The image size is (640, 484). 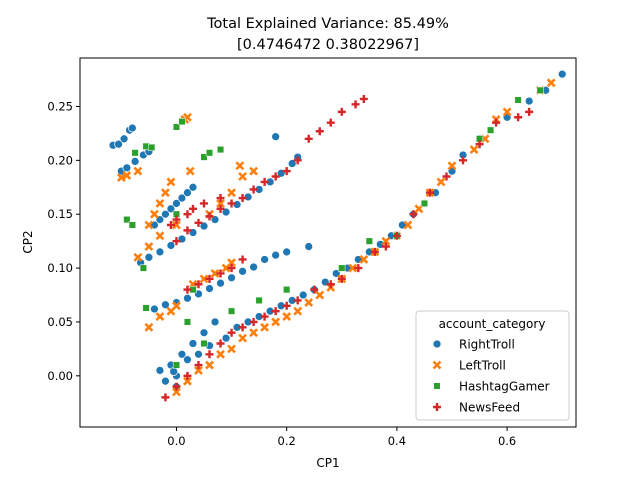 What do you see at coordinates (60, 106) in the screenshot?
I see `y-tick-label: 0.25` at bounding box center [60, 106].